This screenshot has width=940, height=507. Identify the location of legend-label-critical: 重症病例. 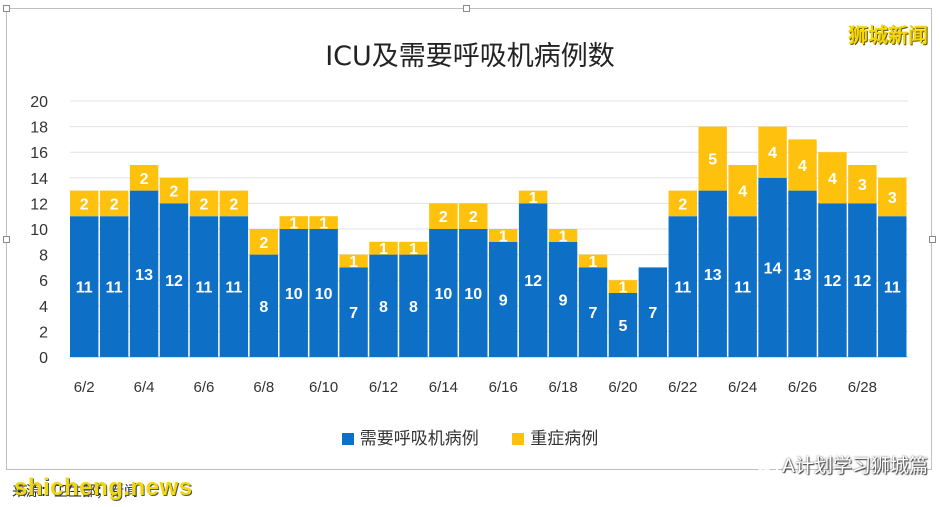
(564, 439).